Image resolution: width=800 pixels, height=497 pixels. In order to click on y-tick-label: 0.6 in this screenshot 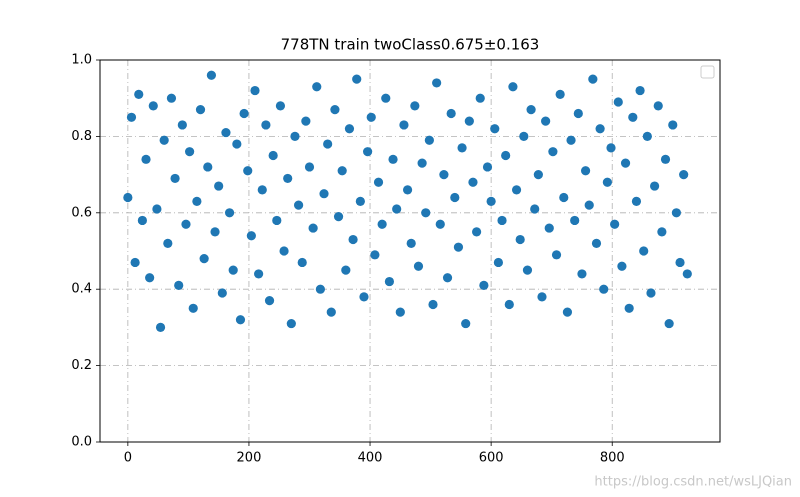, I will do `click(81, 212)`.